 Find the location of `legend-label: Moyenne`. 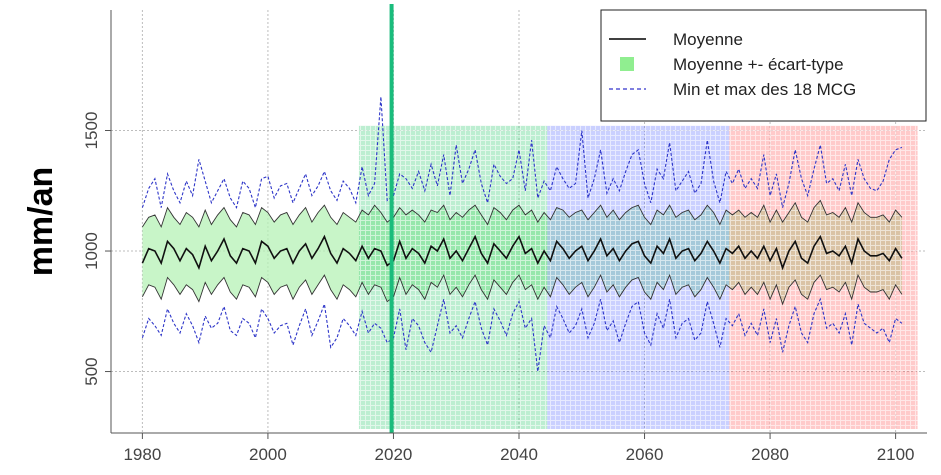

legend-label: Moyenne is located at coordinates (708, 39).